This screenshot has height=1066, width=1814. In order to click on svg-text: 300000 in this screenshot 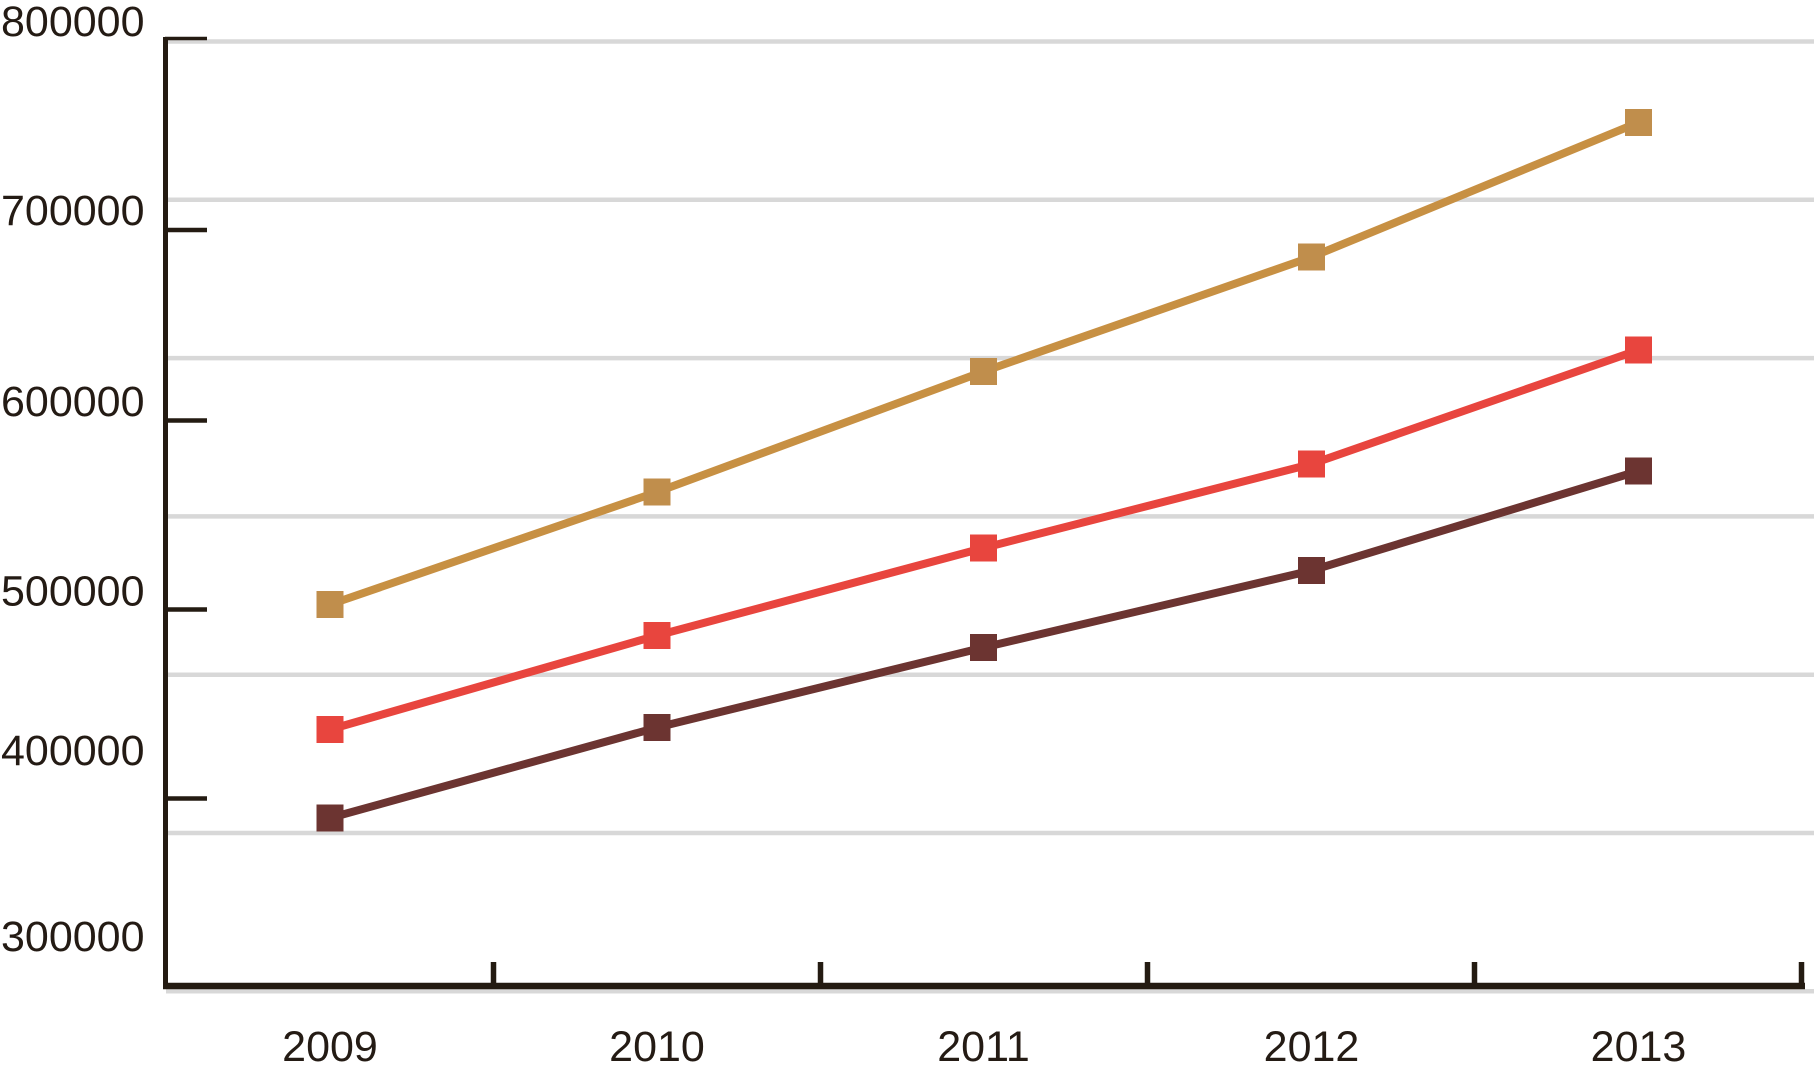, I will do `click(73, 937)`.